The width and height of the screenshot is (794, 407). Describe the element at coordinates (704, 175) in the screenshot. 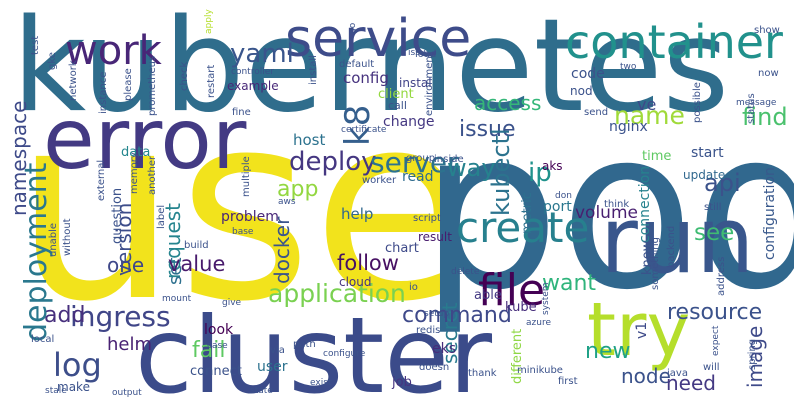

I see `cloud-word-update: update` at that location.